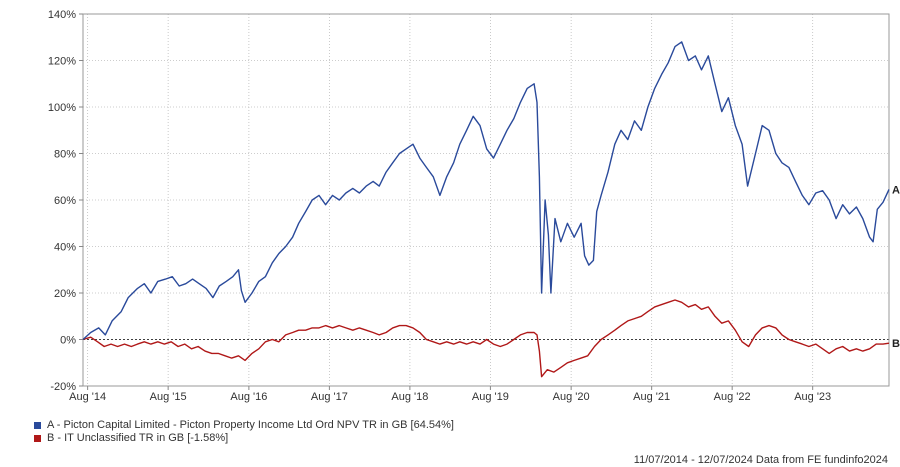 This screenshot has width=900, height=467. I want to click on legend-label-b: B - IT Unclassified TR in GB [-1.58%], so click(138, 438).